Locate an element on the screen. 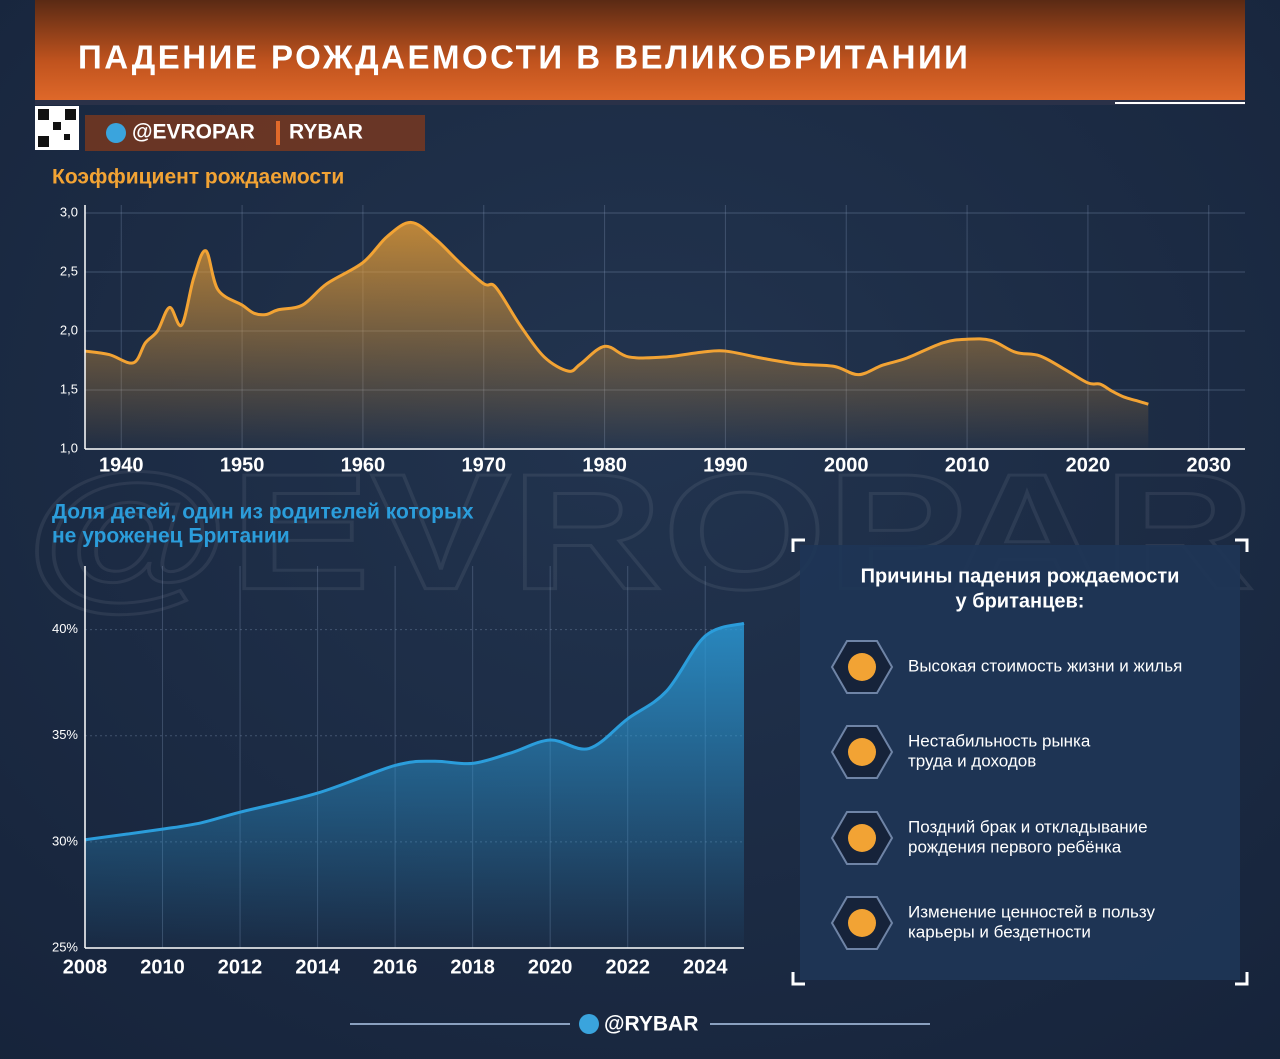 Image resolution: width=1280 pixels, height=1059 pixels. footer-handle: @RYBAR is located at coordinates (651, 1024).